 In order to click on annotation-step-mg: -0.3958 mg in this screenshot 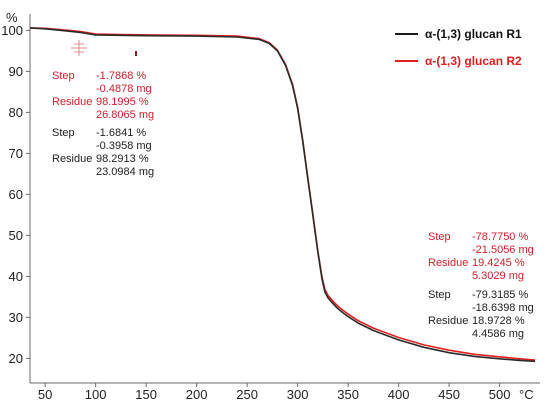, I will do `click(124, 146)`.